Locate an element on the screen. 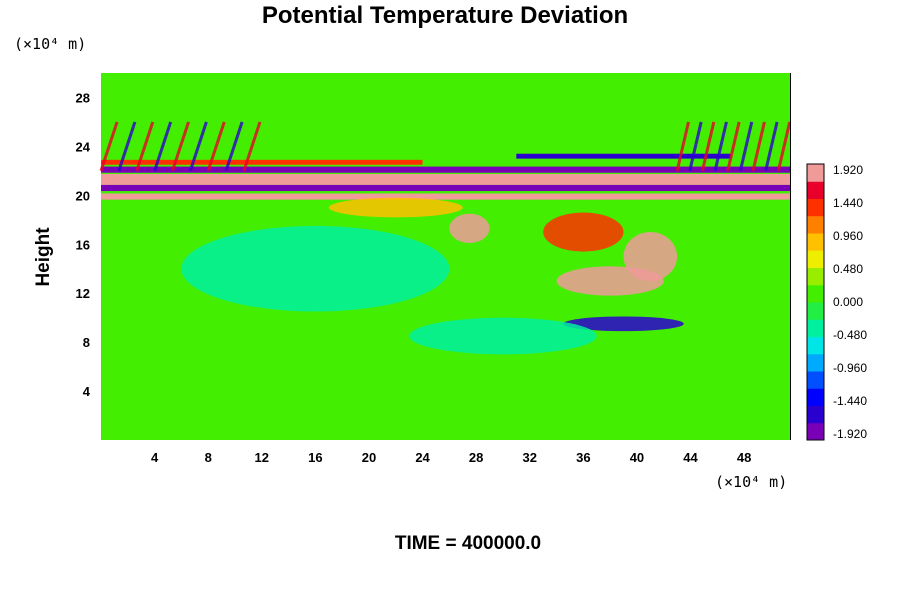  y-tick-label: 8 is located at coordinates (86, 342).